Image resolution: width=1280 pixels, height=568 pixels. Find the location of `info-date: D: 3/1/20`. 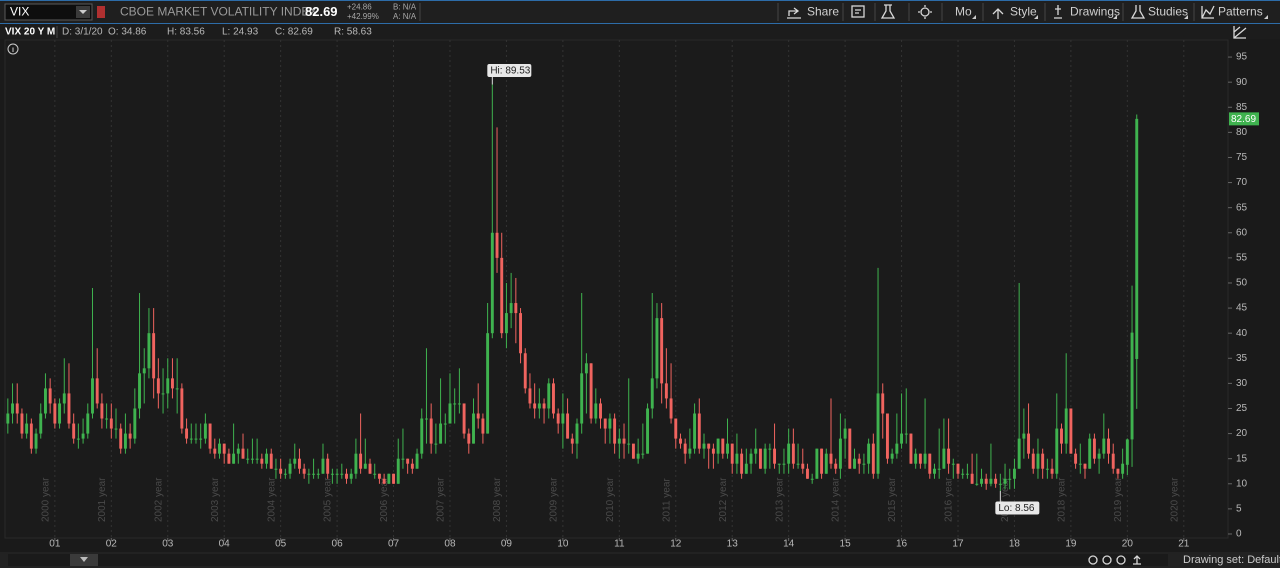

info-date: D: 3/1/20 is located at coordinates (82, 32).